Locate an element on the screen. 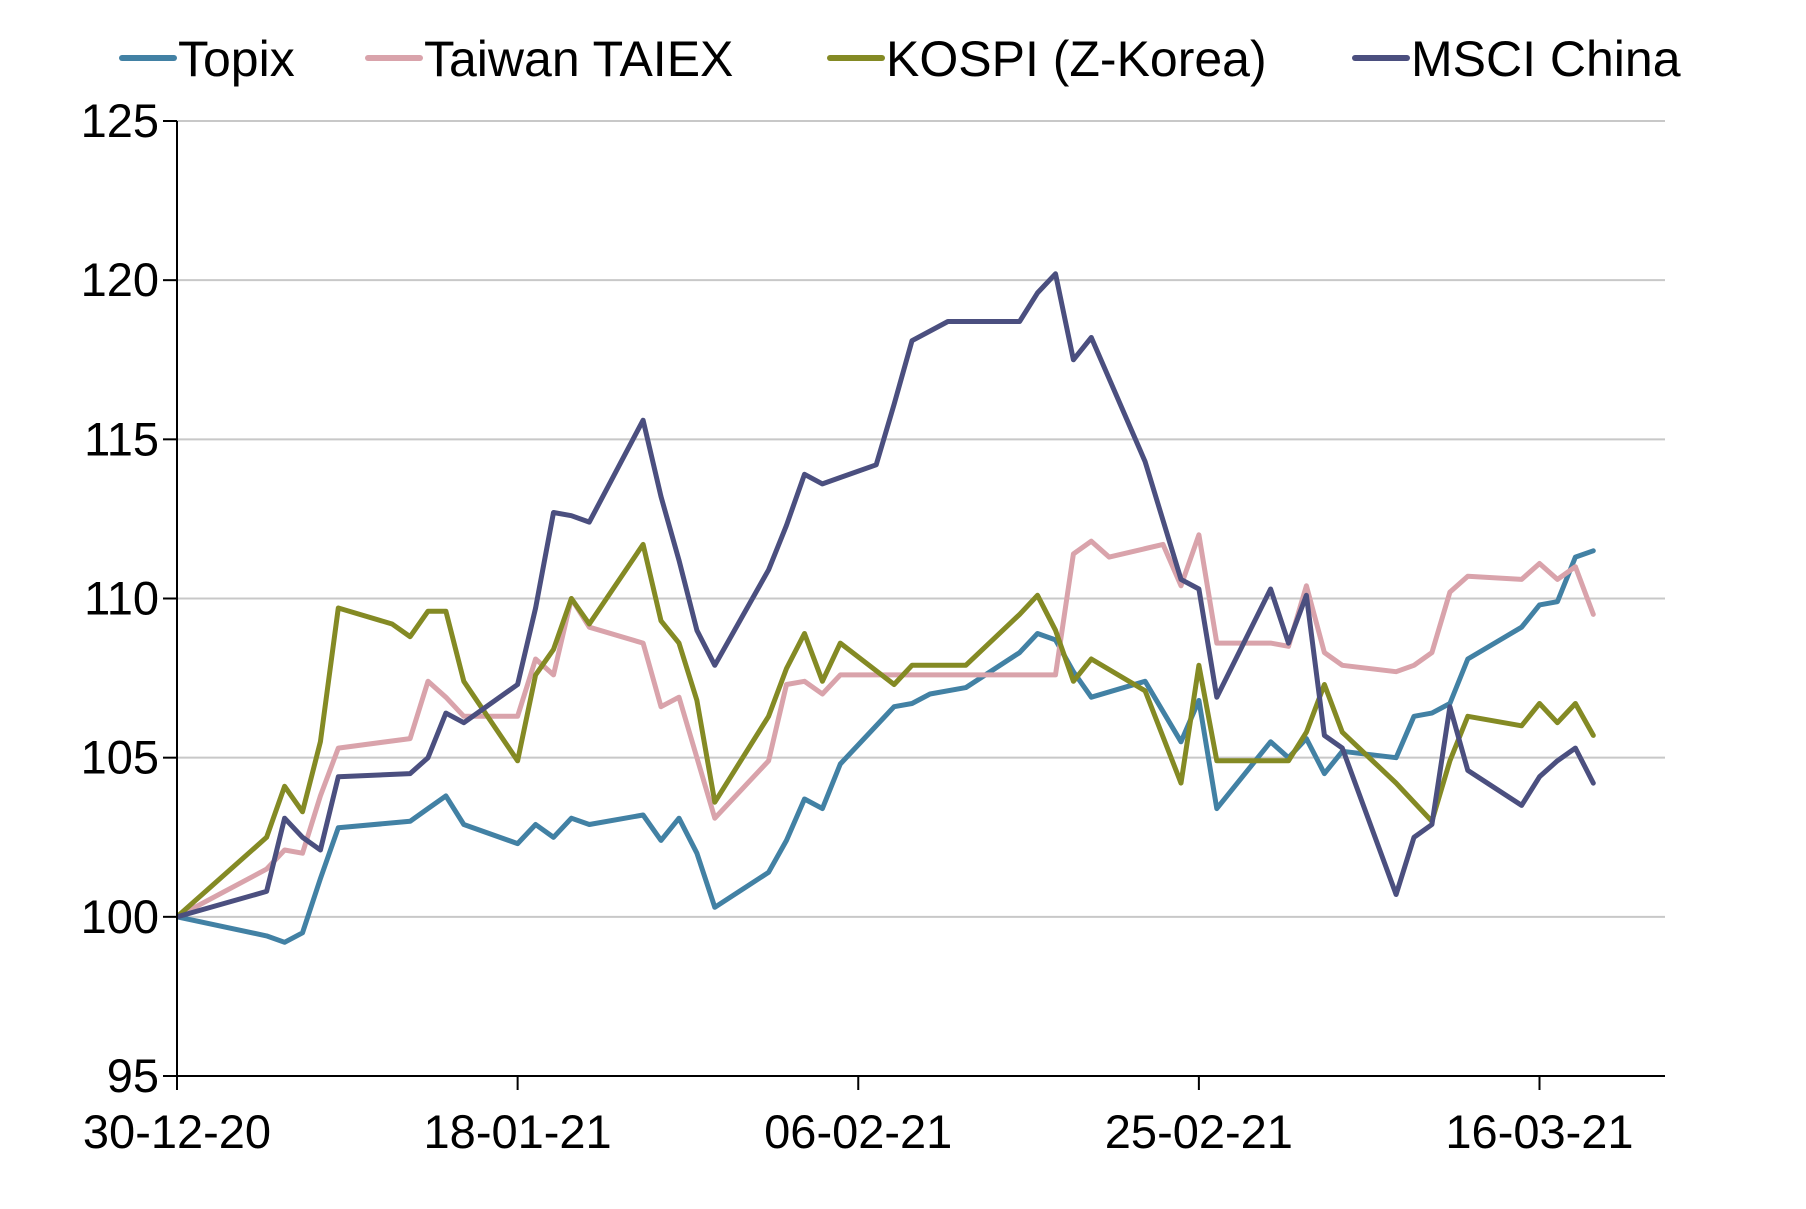  y-tick-label: 125 is located at coordinates (120, 120).